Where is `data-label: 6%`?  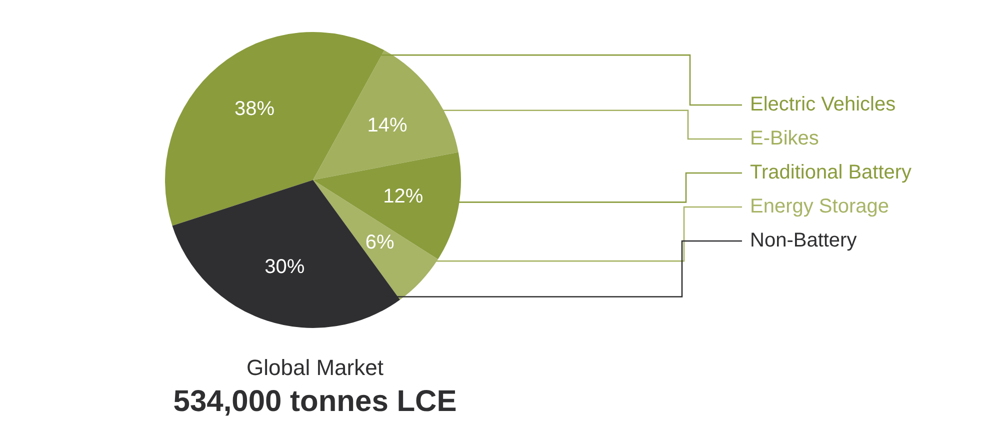 data-label: 6% is located at coordinates (380, 242).